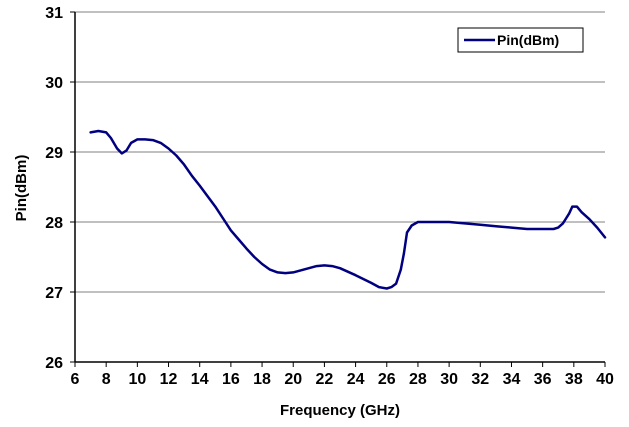 This screenshot has height=427, width=629. I want to click on x-tick-label: 8, so click(106, 379).